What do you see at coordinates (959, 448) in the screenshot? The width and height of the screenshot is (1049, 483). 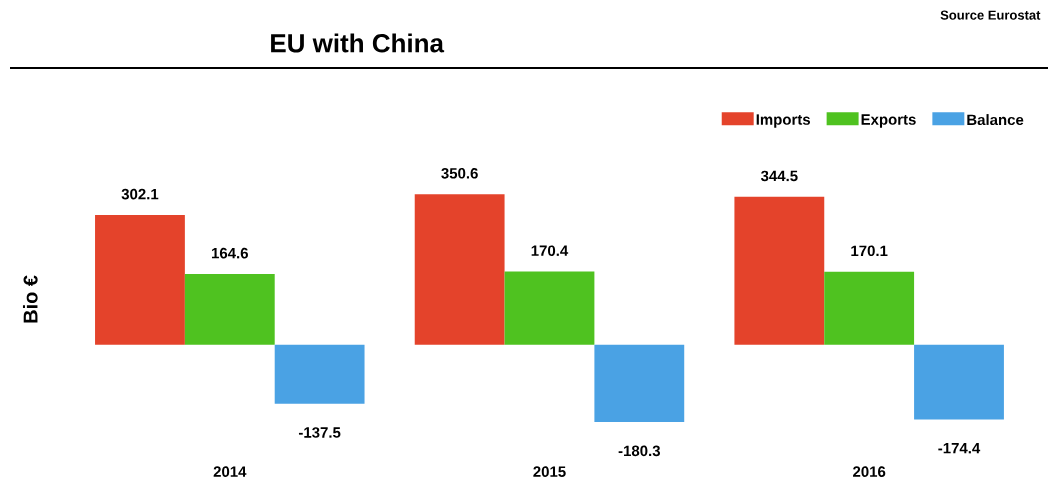 I see `data-label: -174.4` at bounding box center [959, 448].